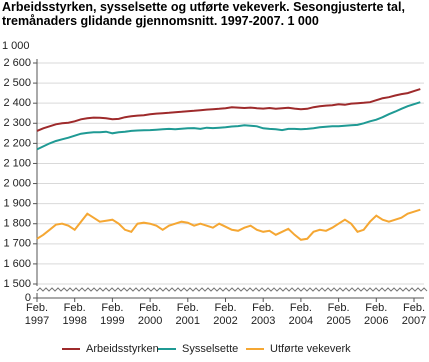 The image size is (429, 362). I want to click on y-tick-label: 2 100, so click(17, 163).